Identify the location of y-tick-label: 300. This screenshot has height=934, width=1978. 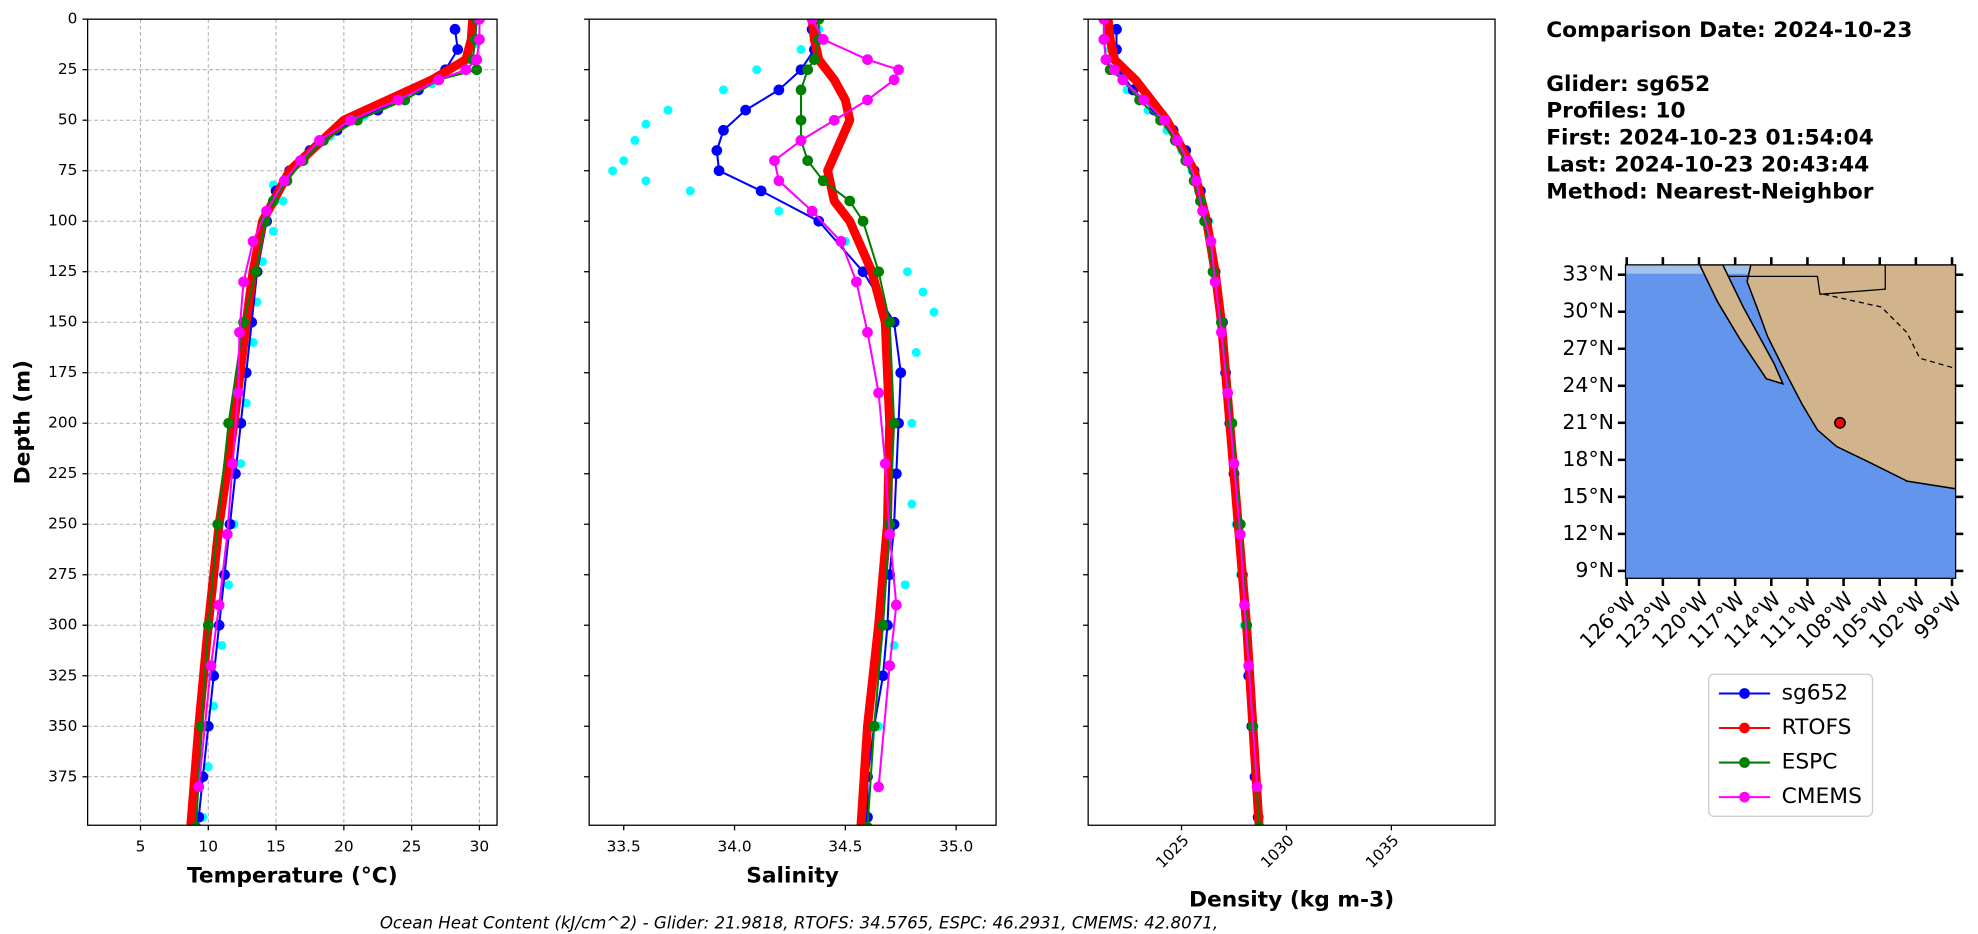
(62, 625).